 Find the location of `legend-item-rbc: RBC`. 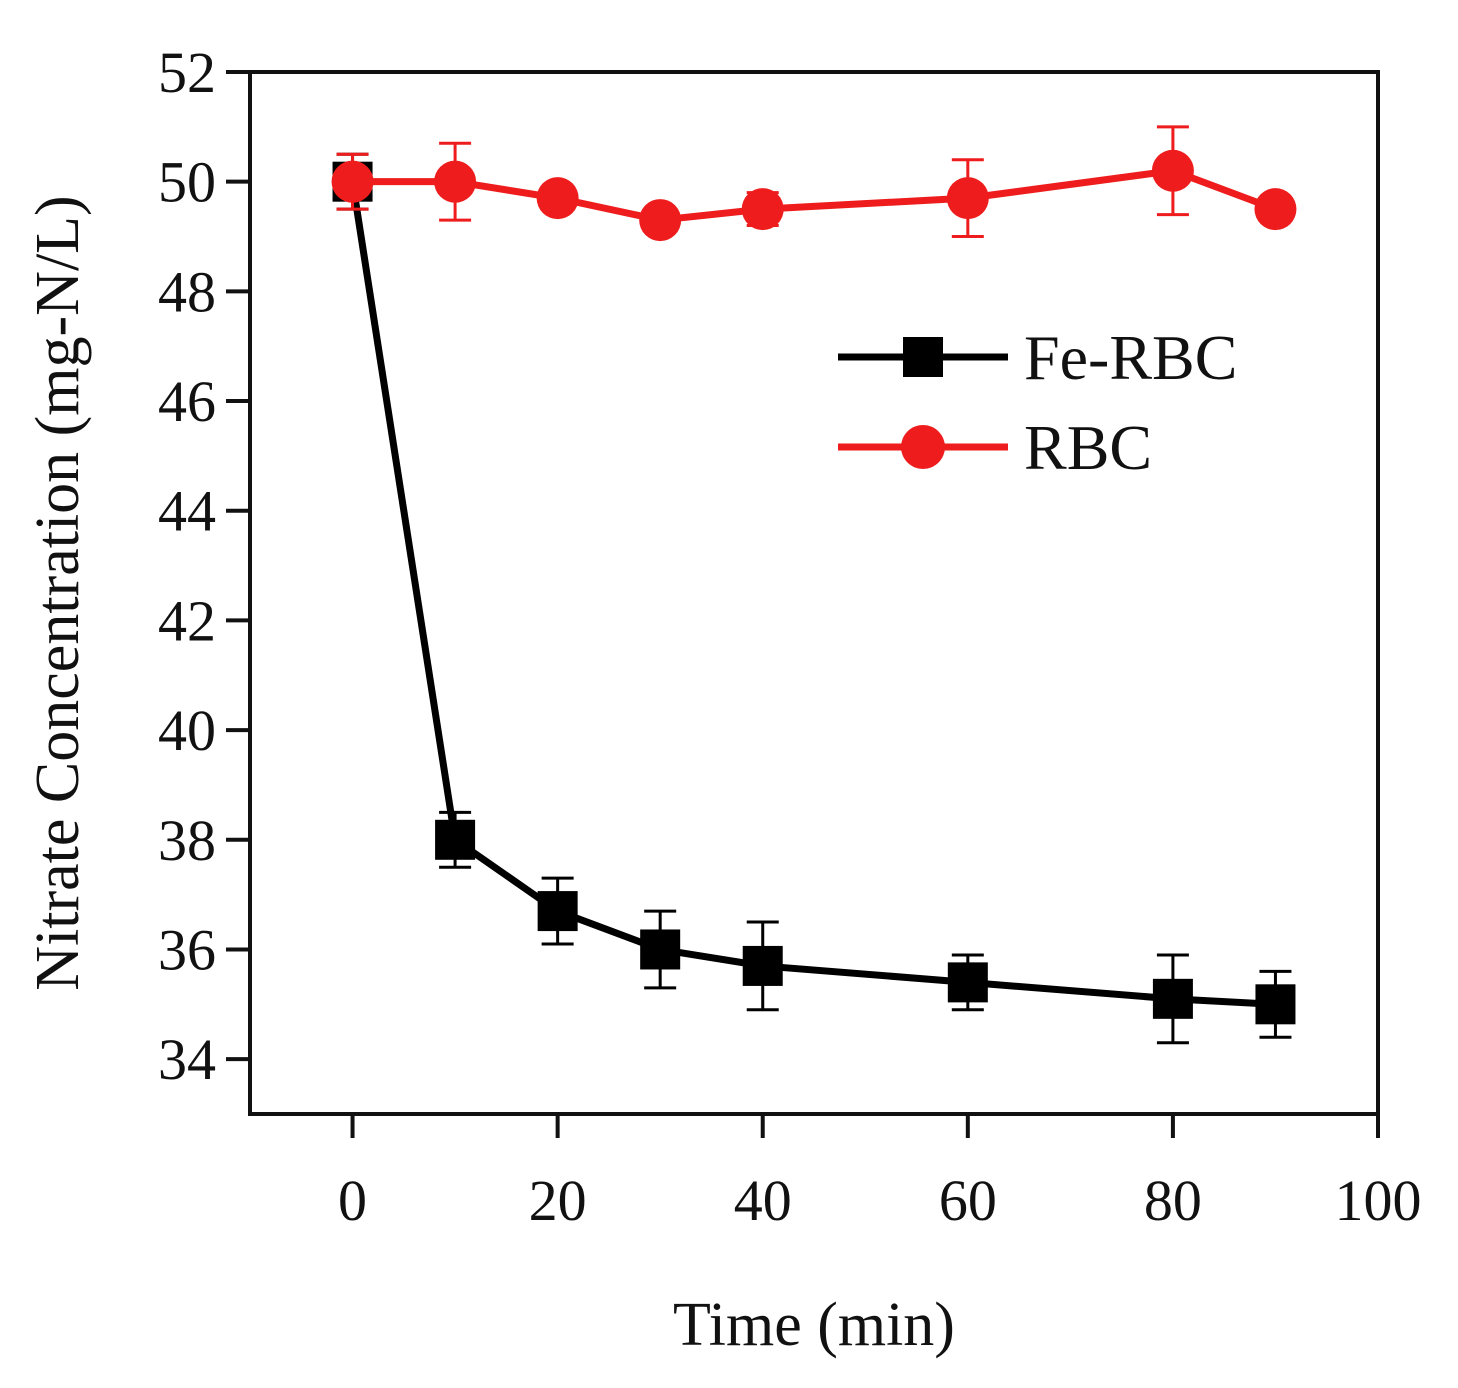

legend-item-rbc: RBC is located at coordinates (995, 447).